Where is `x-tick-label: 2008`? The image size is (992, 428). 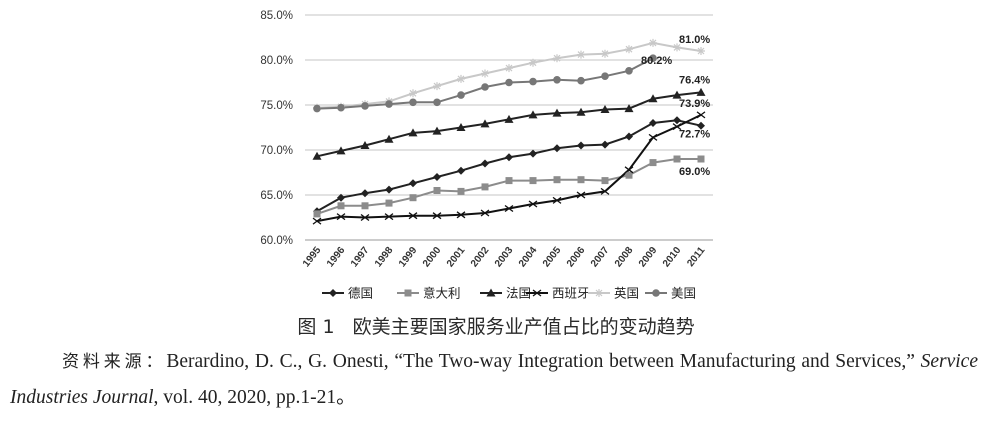
x-tick-label: 2008 is located at coordinates (624, 257).